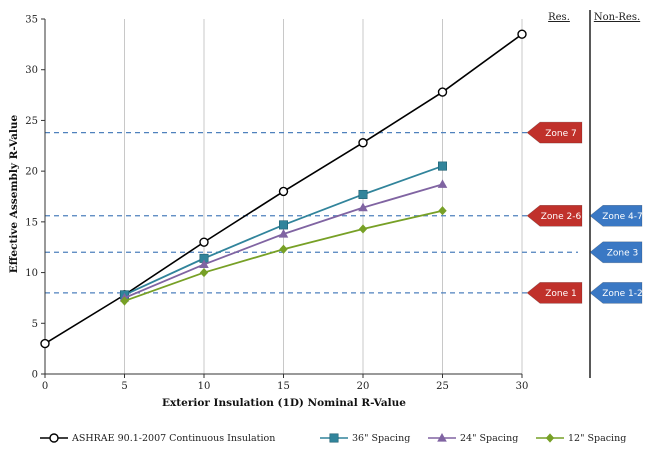 This screenshot has width=647, height=451. Describe the element at coordinates (31, 121) in the screenshot. I see `y-tick-label: 25` at that location.